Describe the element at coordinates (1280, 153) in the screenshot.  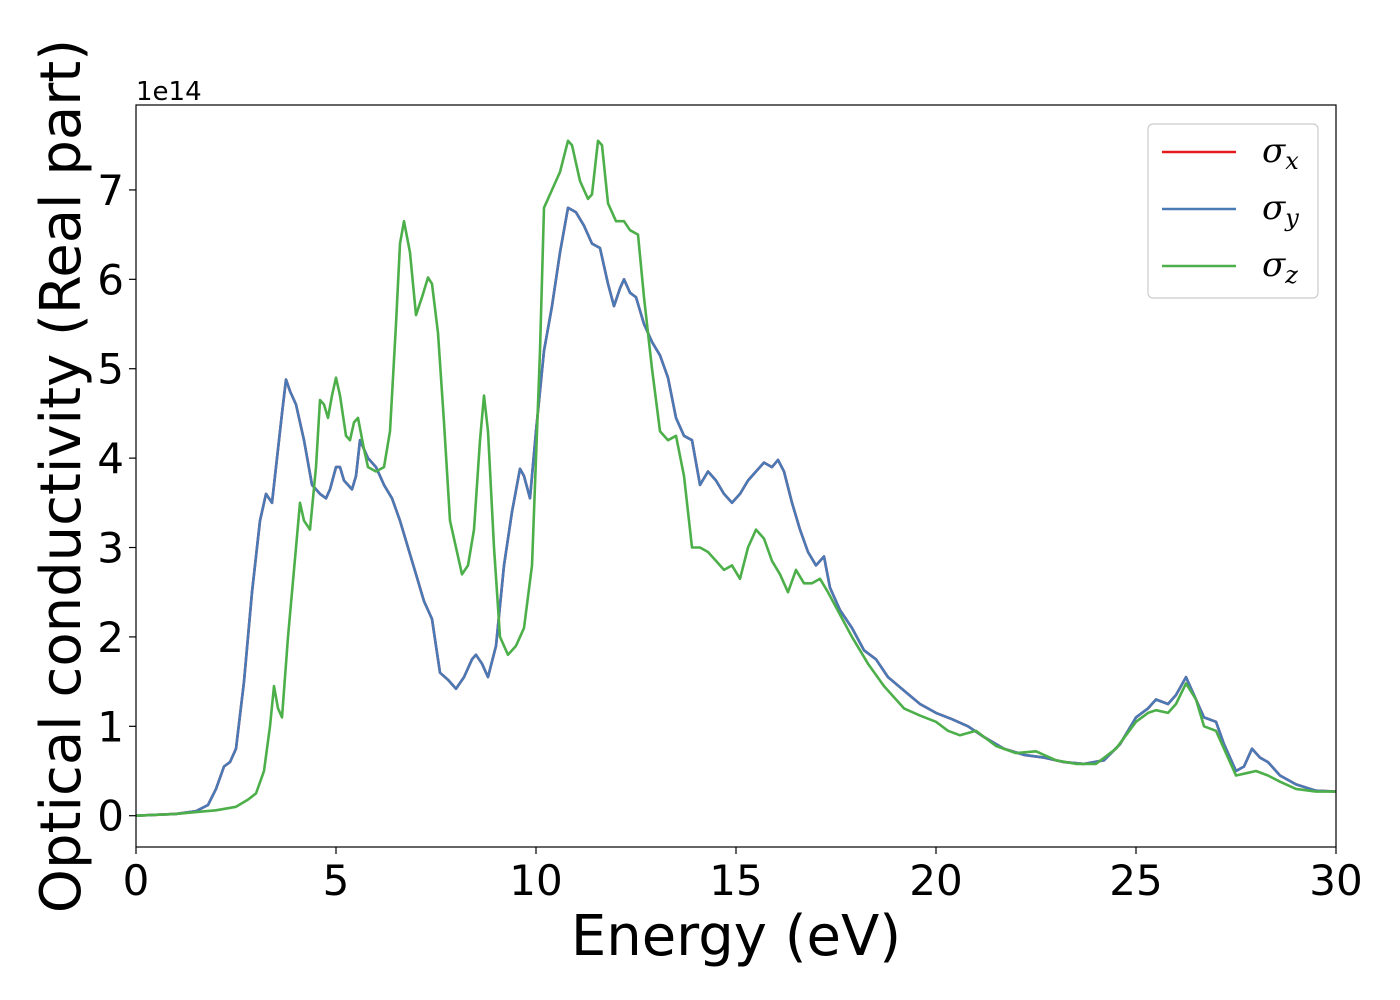
I see `legend-label-x: σx` at that location.